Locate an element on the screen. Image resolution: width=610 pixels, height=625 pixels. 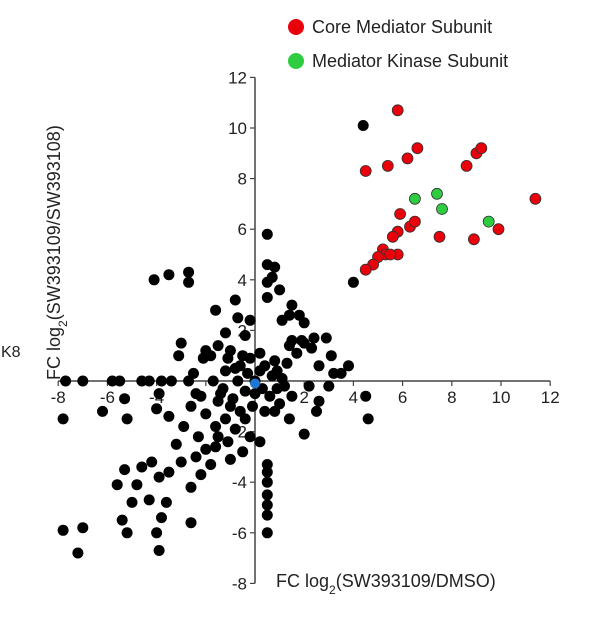
x-tick-label: 4 is located at coordinates (353, 397).